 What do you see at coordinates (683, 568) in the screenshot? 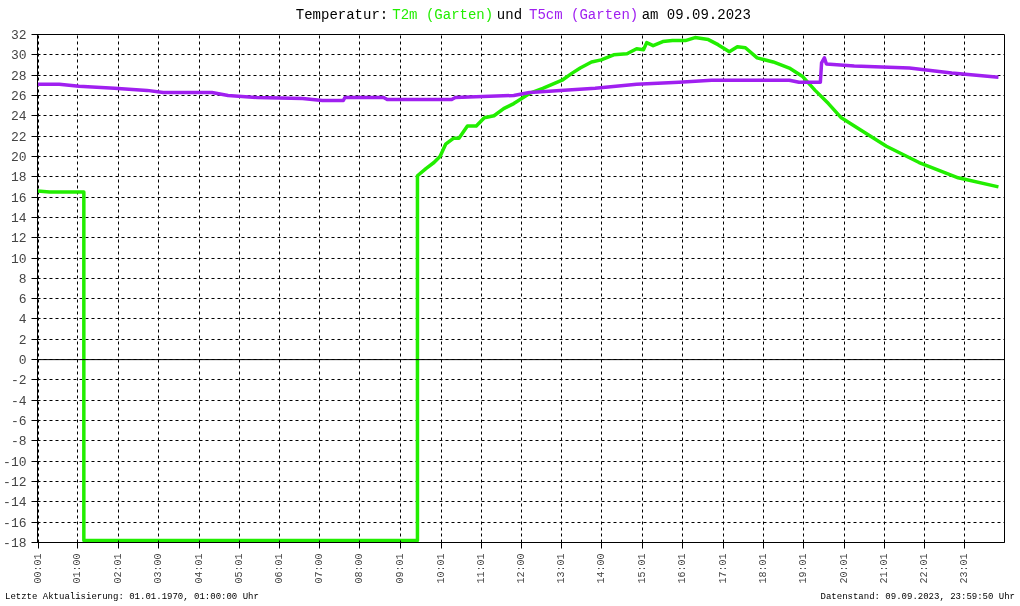
I see `x-tick-label: 16:01` at bounding box center [683, 568].